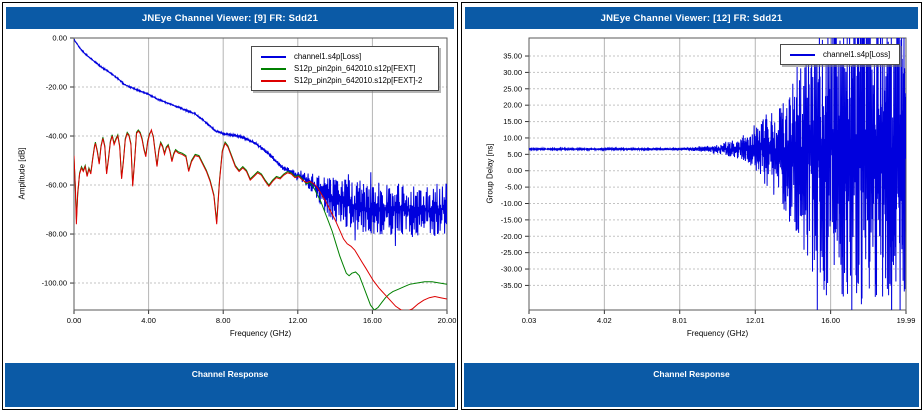 The height and width of the screenshot is (413, 924). Describe the element at coordinates (54, 283) in the screenshot. I see `svg-text: -100.00` at that location.